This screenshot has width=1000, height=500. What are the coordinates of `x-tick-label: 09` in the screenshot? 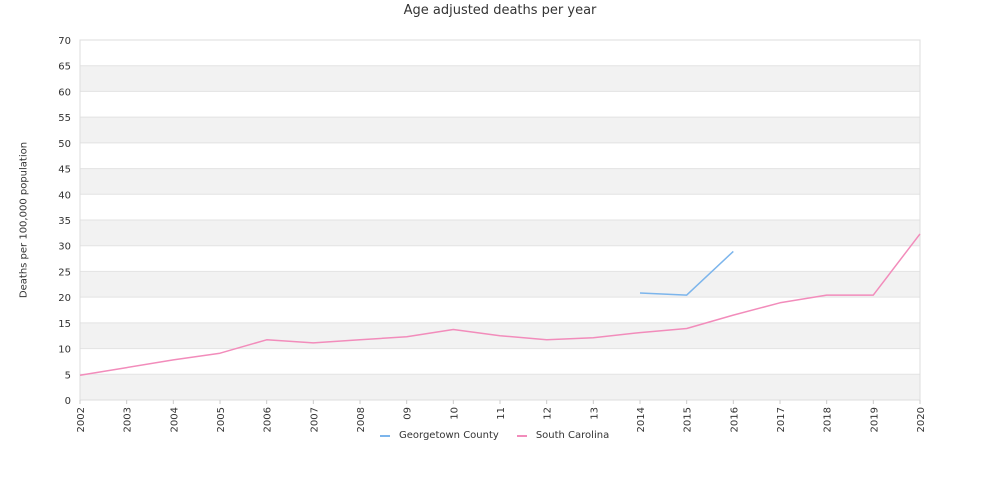 It's located at (408, 413).